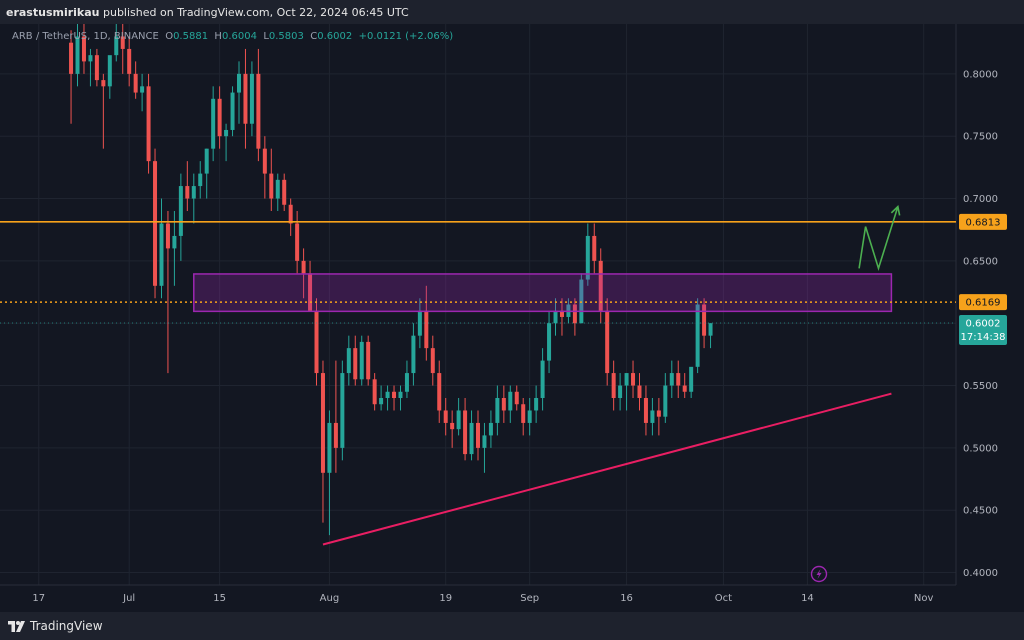  What do you see at coordinates (445, 598) in the screenshot?
I see `time-tick-label: 19` at bounding box center [445, 598].